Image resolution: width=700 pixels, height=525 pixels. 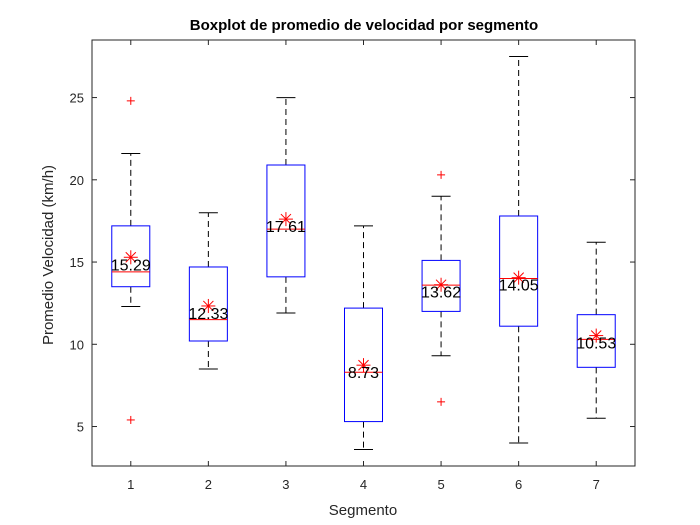 What do you see at coordinates (208, 314) in the screenshot?
I see `mean-value-label: 12.33` at bounding box center [208, 314].